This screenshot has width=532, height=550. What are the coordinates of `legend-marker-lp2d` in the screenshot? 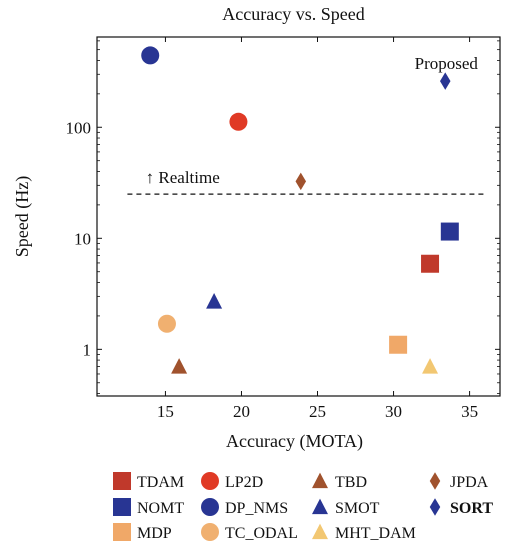 It's located at (210, 481).